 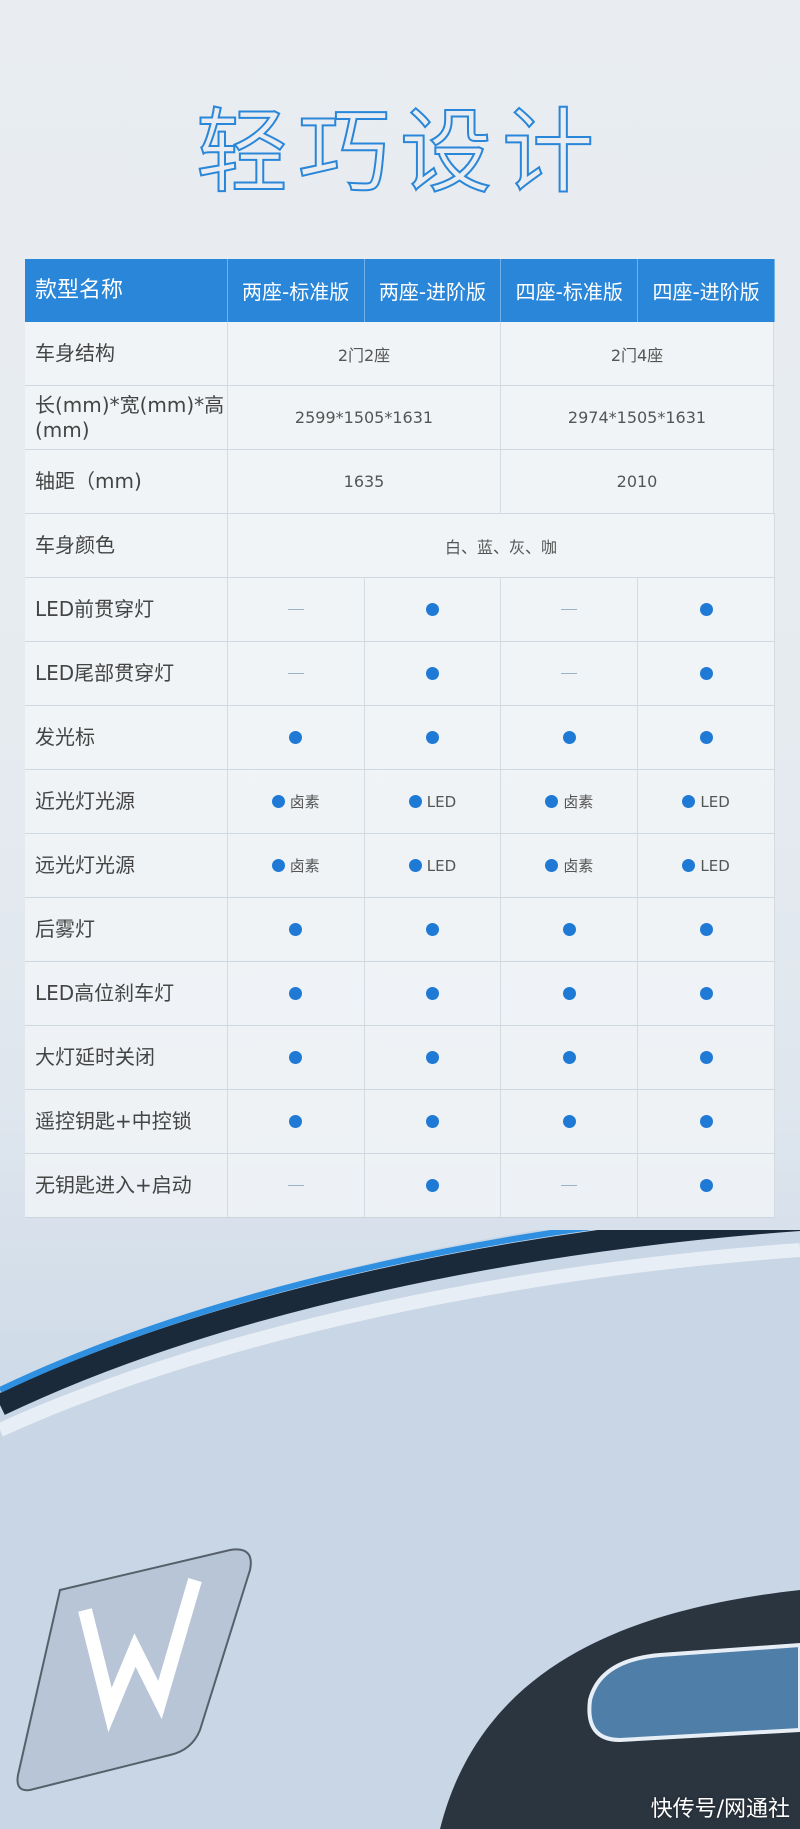 What do you see at coordinates (126, 737) in the screenshot?
I see `row-label: 发光标` at bounding box center [126, 737].